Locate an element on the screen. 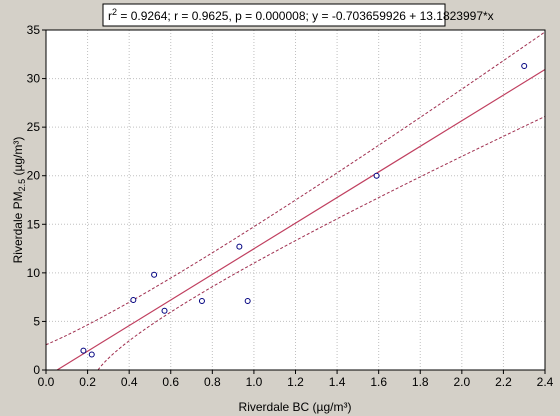 This screenshot has width=560, height=416. x-tick-label: 0.4 is located at coordinates (129, 382).